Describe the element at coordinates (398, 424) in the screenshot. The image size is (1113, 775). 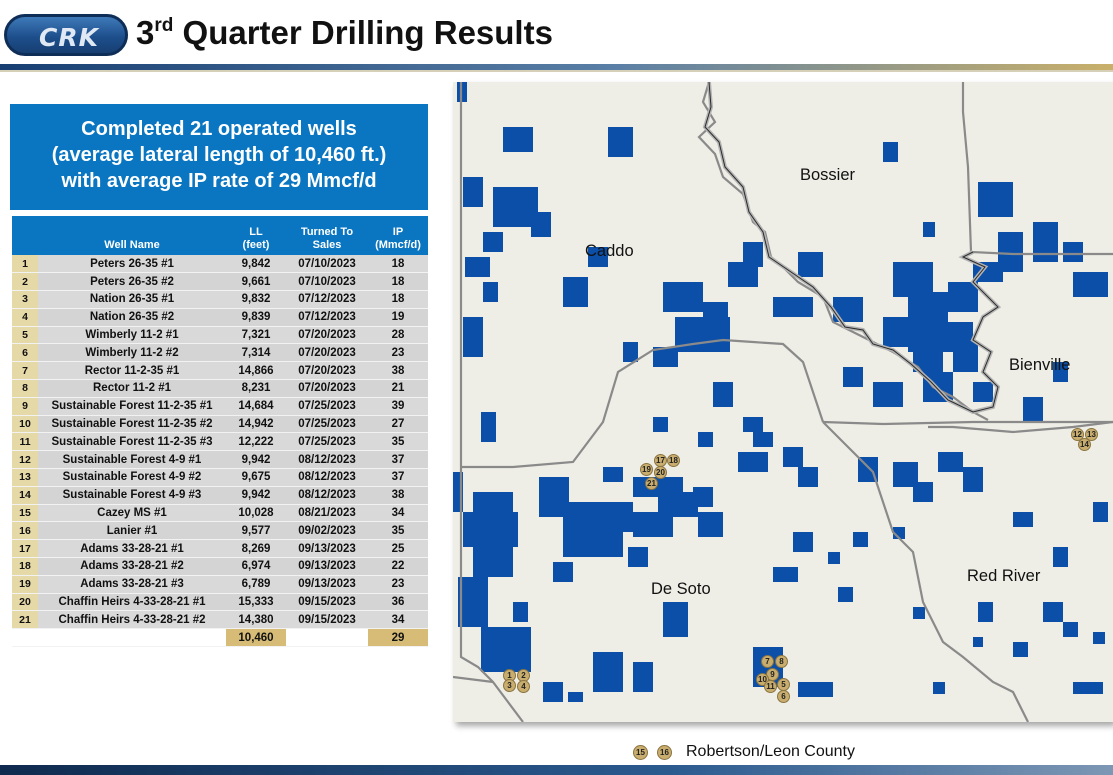
I see `ip-rate-cell: 27` at that location.